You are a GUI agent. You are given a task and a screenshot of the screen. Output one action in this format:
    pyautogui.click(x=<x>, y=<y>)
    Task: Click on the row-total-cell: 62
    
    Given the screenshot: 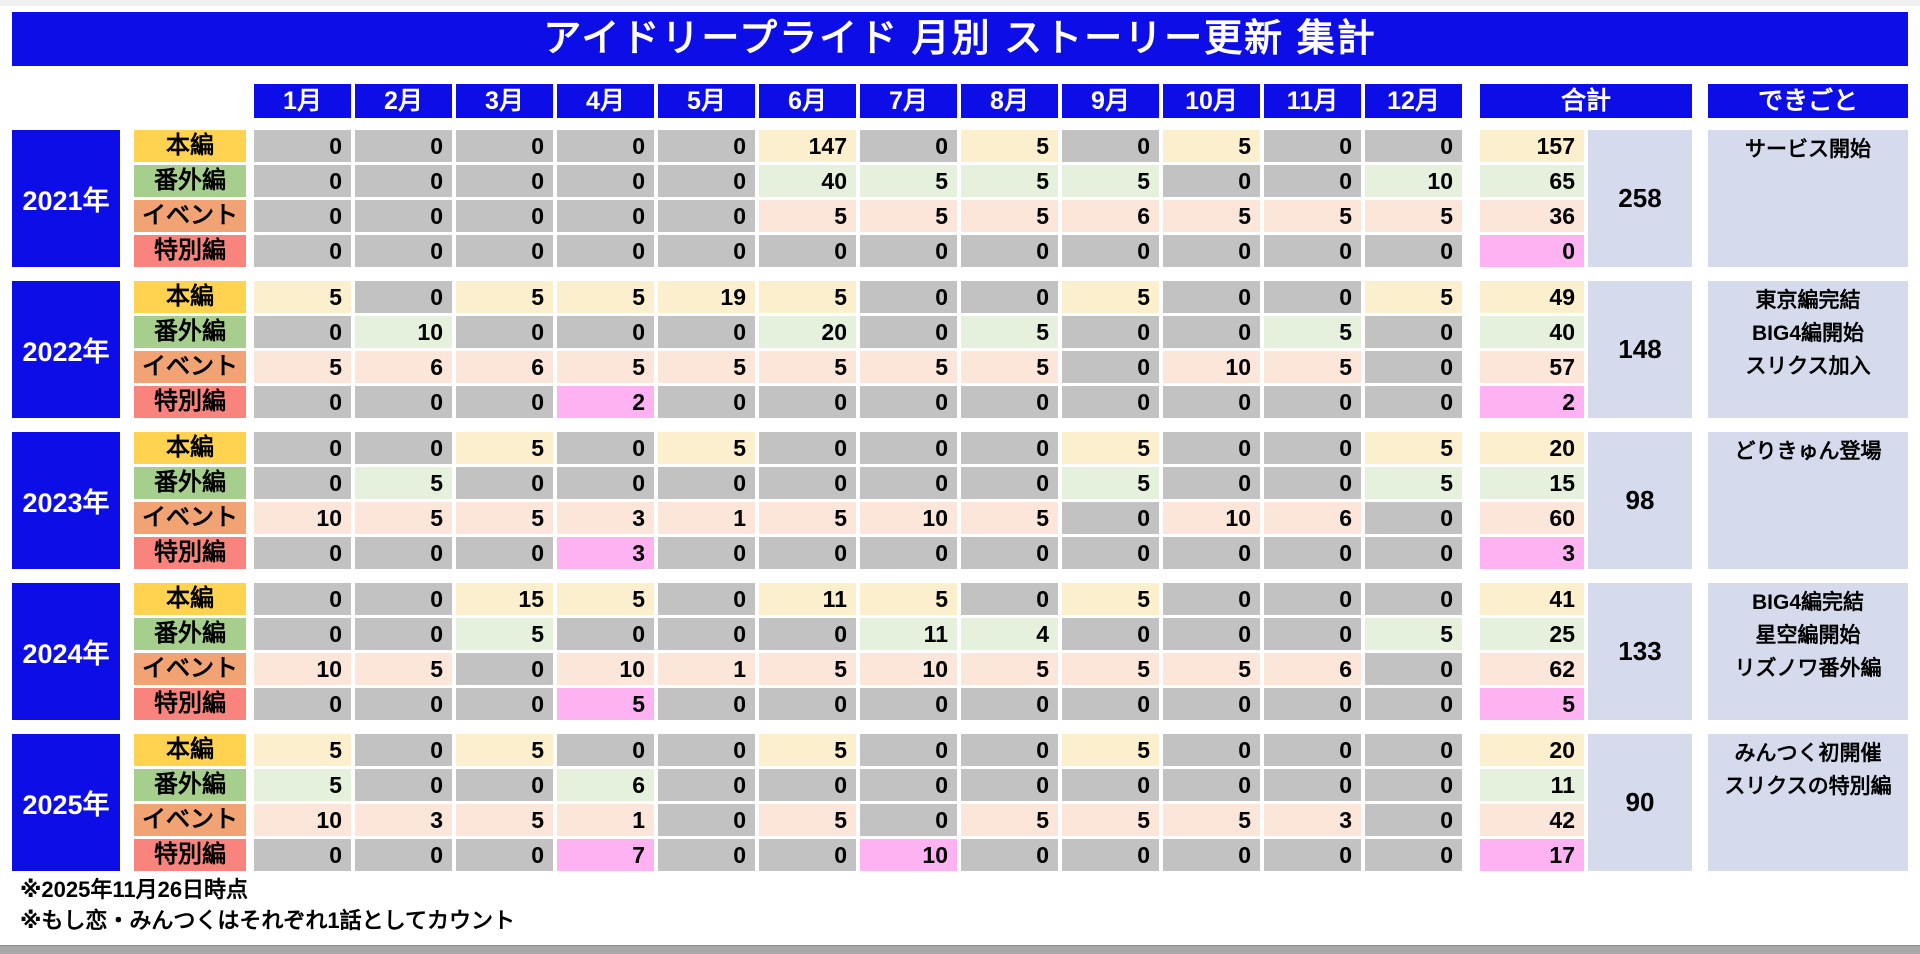 What is the action you would take?
    pyautogui.click(x=1532, y=669)
    